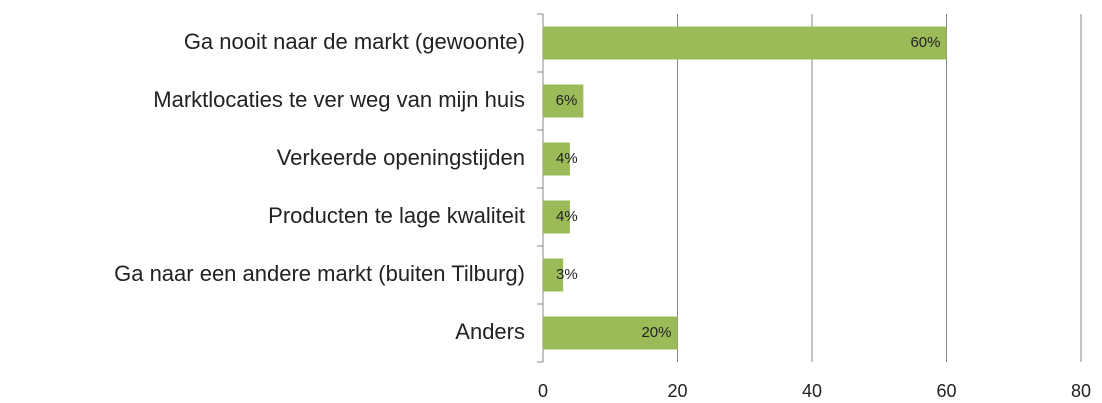  What do you see at coordinates (396, 215) in the screenshot?
I see `y-tick-label: Producten te lage kwaliteit` at bounding box center [396, 215].